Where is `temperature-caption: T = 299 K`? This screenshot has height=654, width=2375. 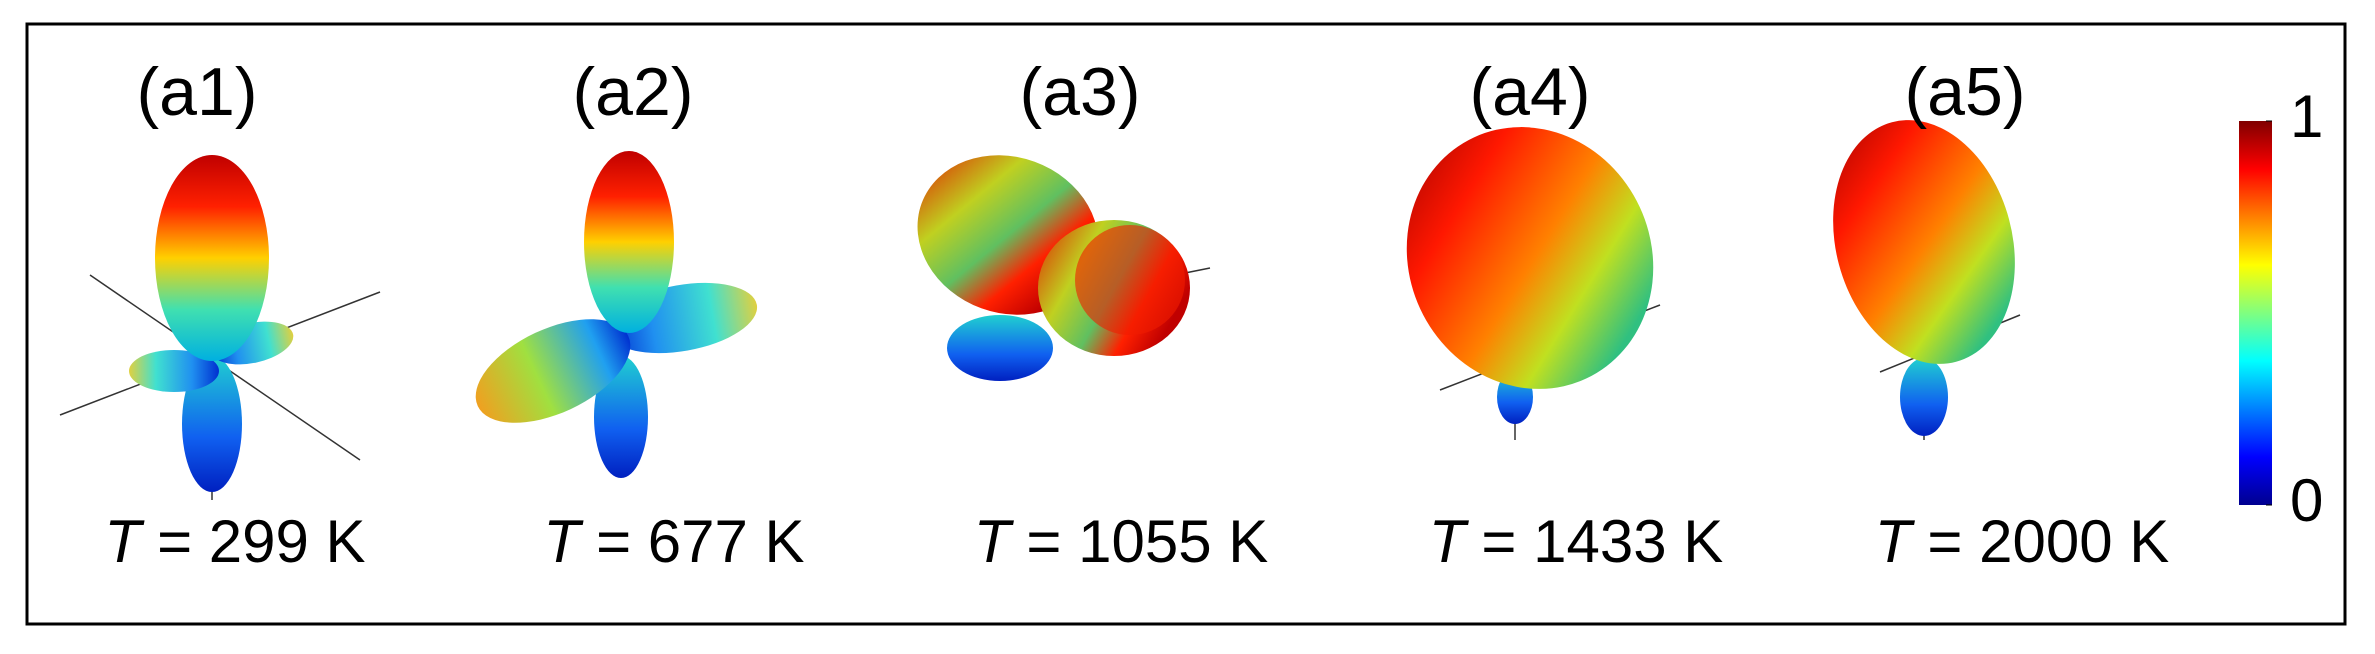
temperature-caption: T = 299 K is located at coordinates (234, 541).